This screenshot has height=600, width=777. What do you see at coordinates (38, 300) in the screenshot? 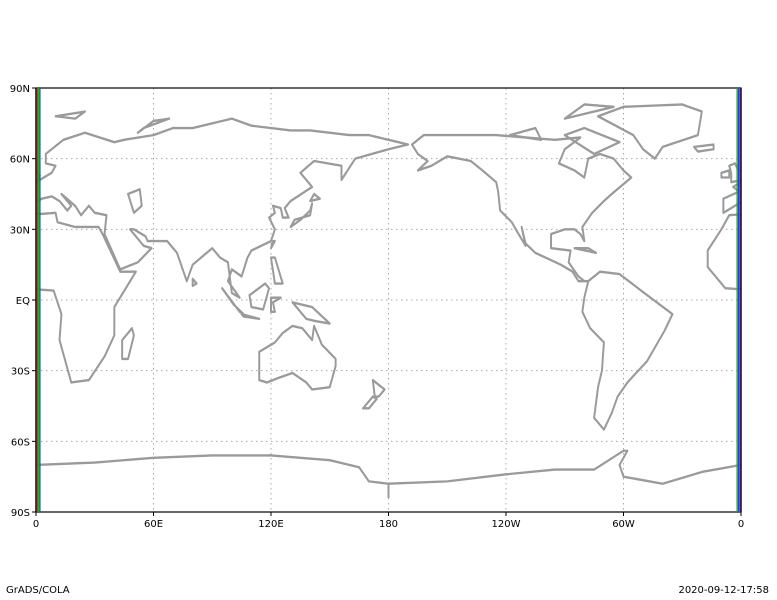
I see `left-edge-lines` at bounding box center [38, 300].